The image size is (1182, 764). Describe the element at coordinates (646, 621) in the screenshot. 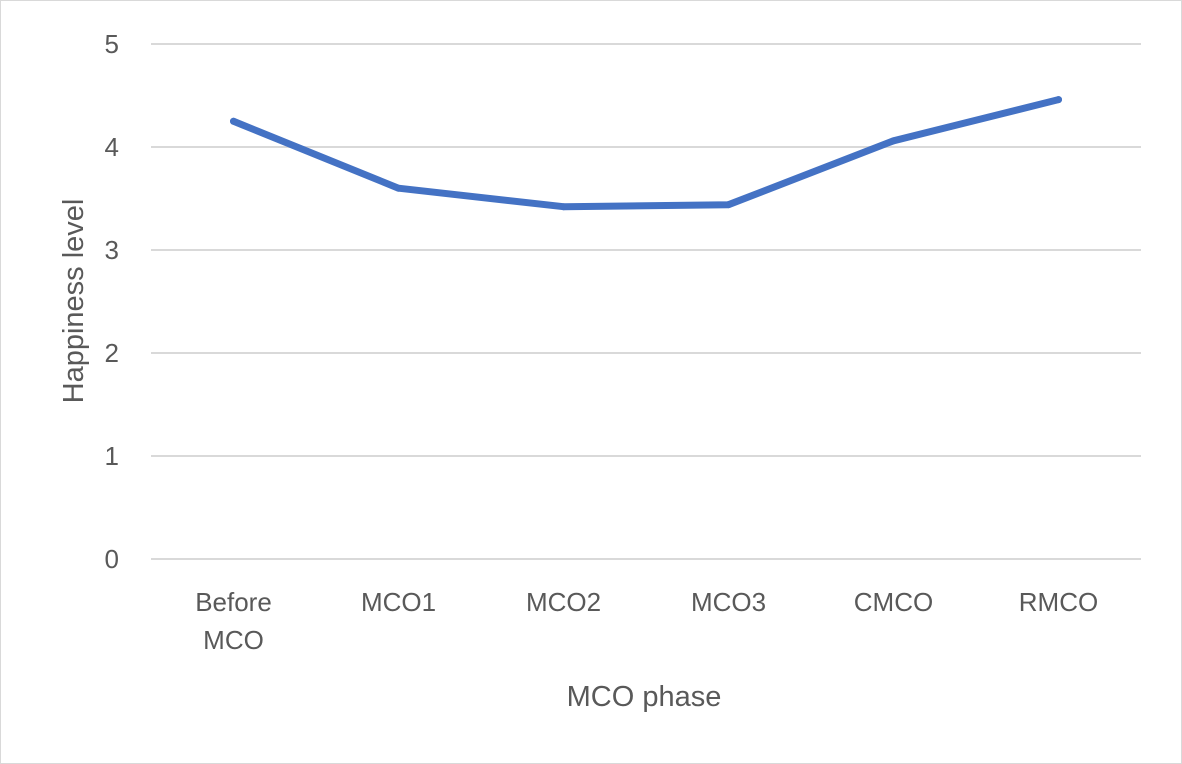

I see `x-axis-tick-labels: Before MCO MCO1 MCO2 MCO3 CMCO RMCO` at that location.